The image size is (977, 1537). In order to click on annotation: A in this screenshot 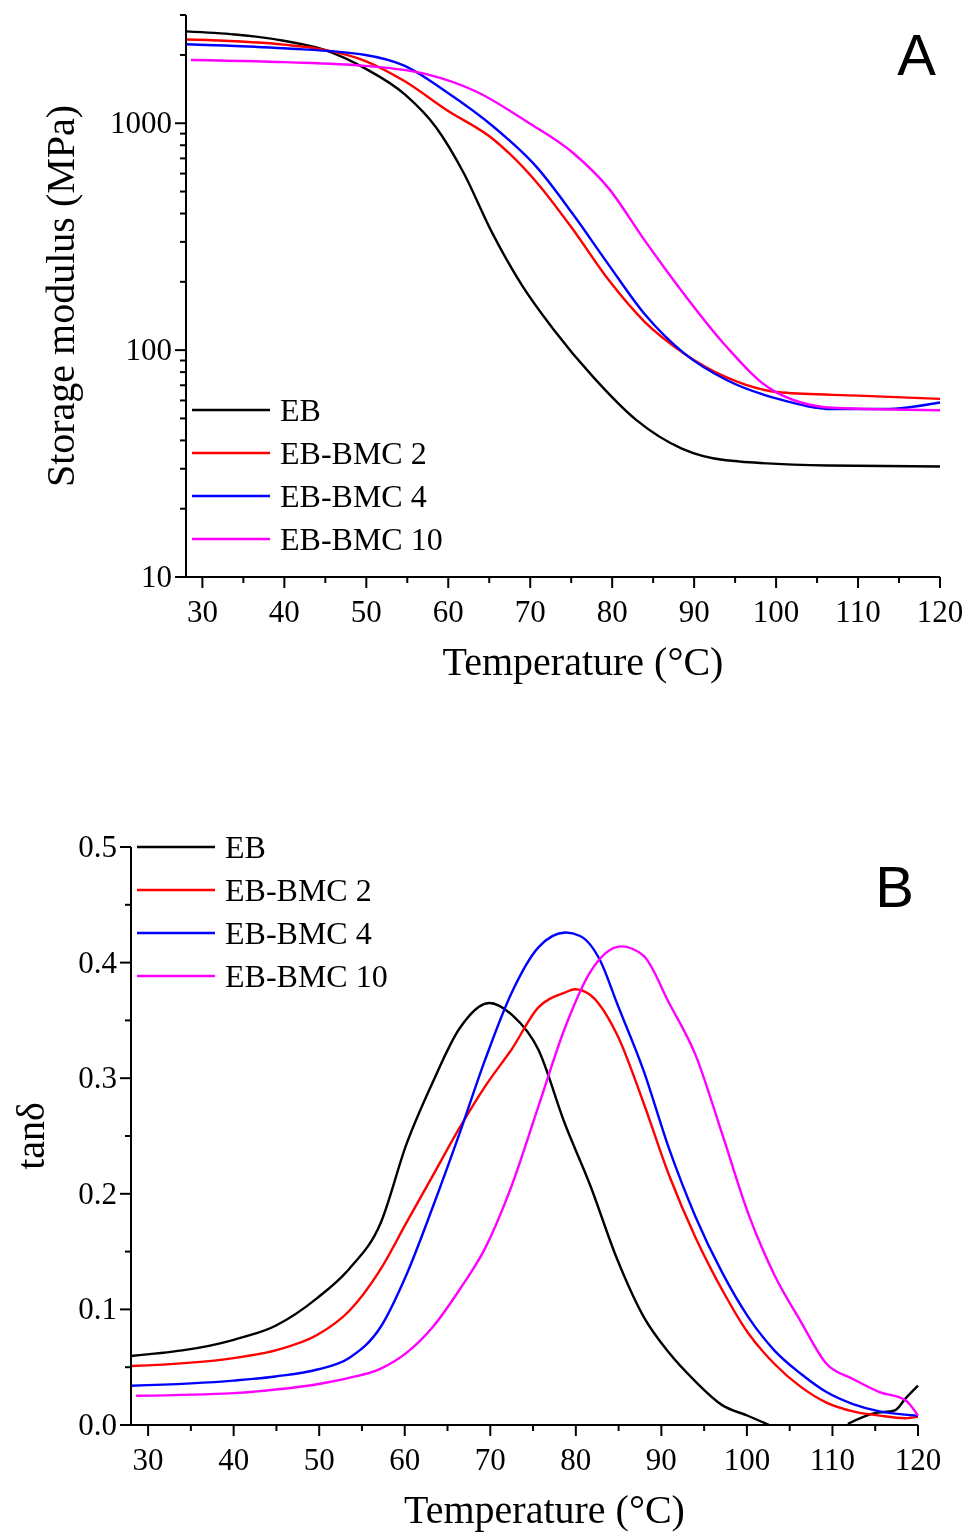, I will do `click(917, 54)`.